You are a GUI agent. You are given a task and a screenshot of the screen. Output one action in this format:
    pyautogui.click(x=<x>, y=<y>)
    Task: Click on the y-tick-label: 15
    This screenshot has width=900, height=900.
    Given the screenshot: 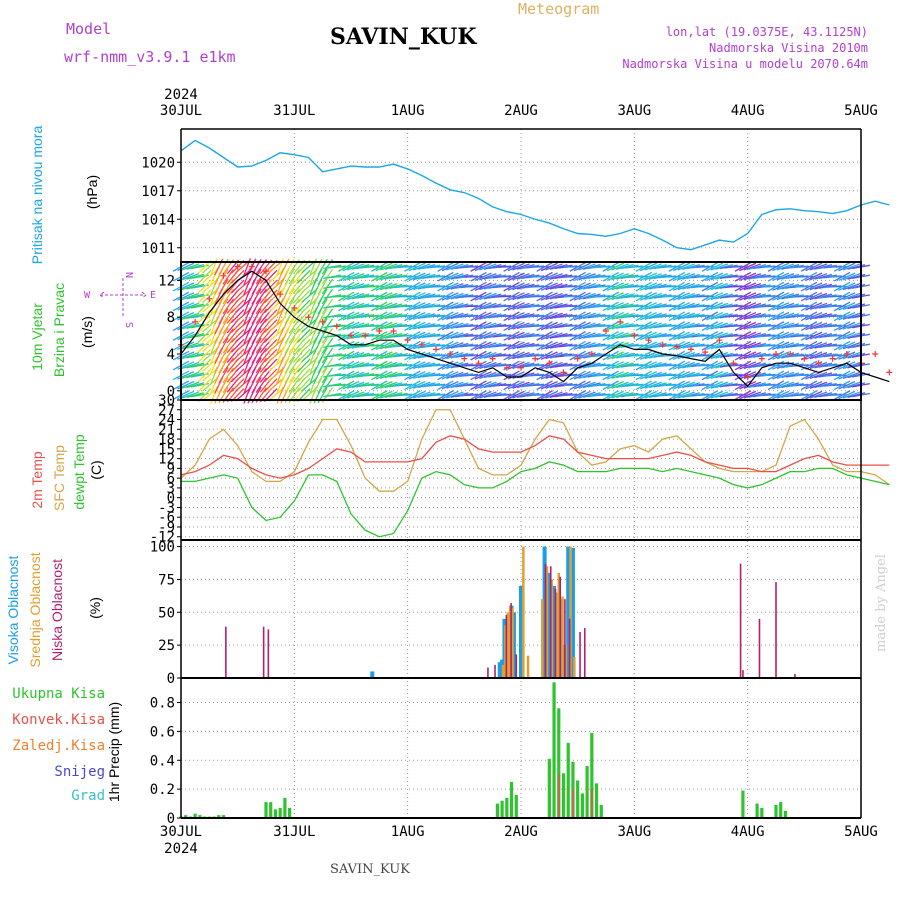 What is the action you would take?
    pyautogui.click(x=166, y=450)
    